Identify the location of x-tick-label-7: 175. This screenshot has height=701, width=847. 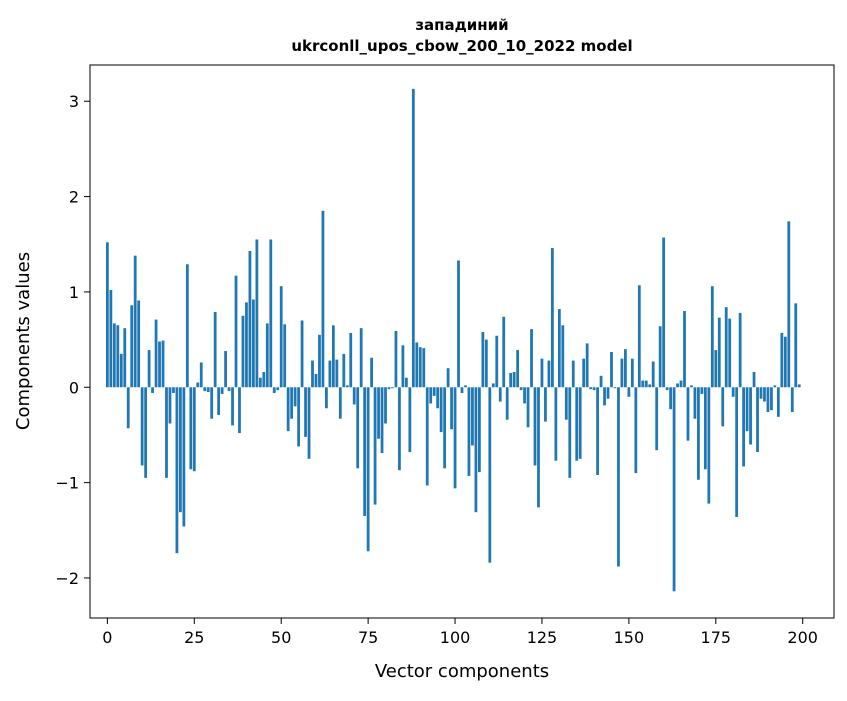
(716, 637).